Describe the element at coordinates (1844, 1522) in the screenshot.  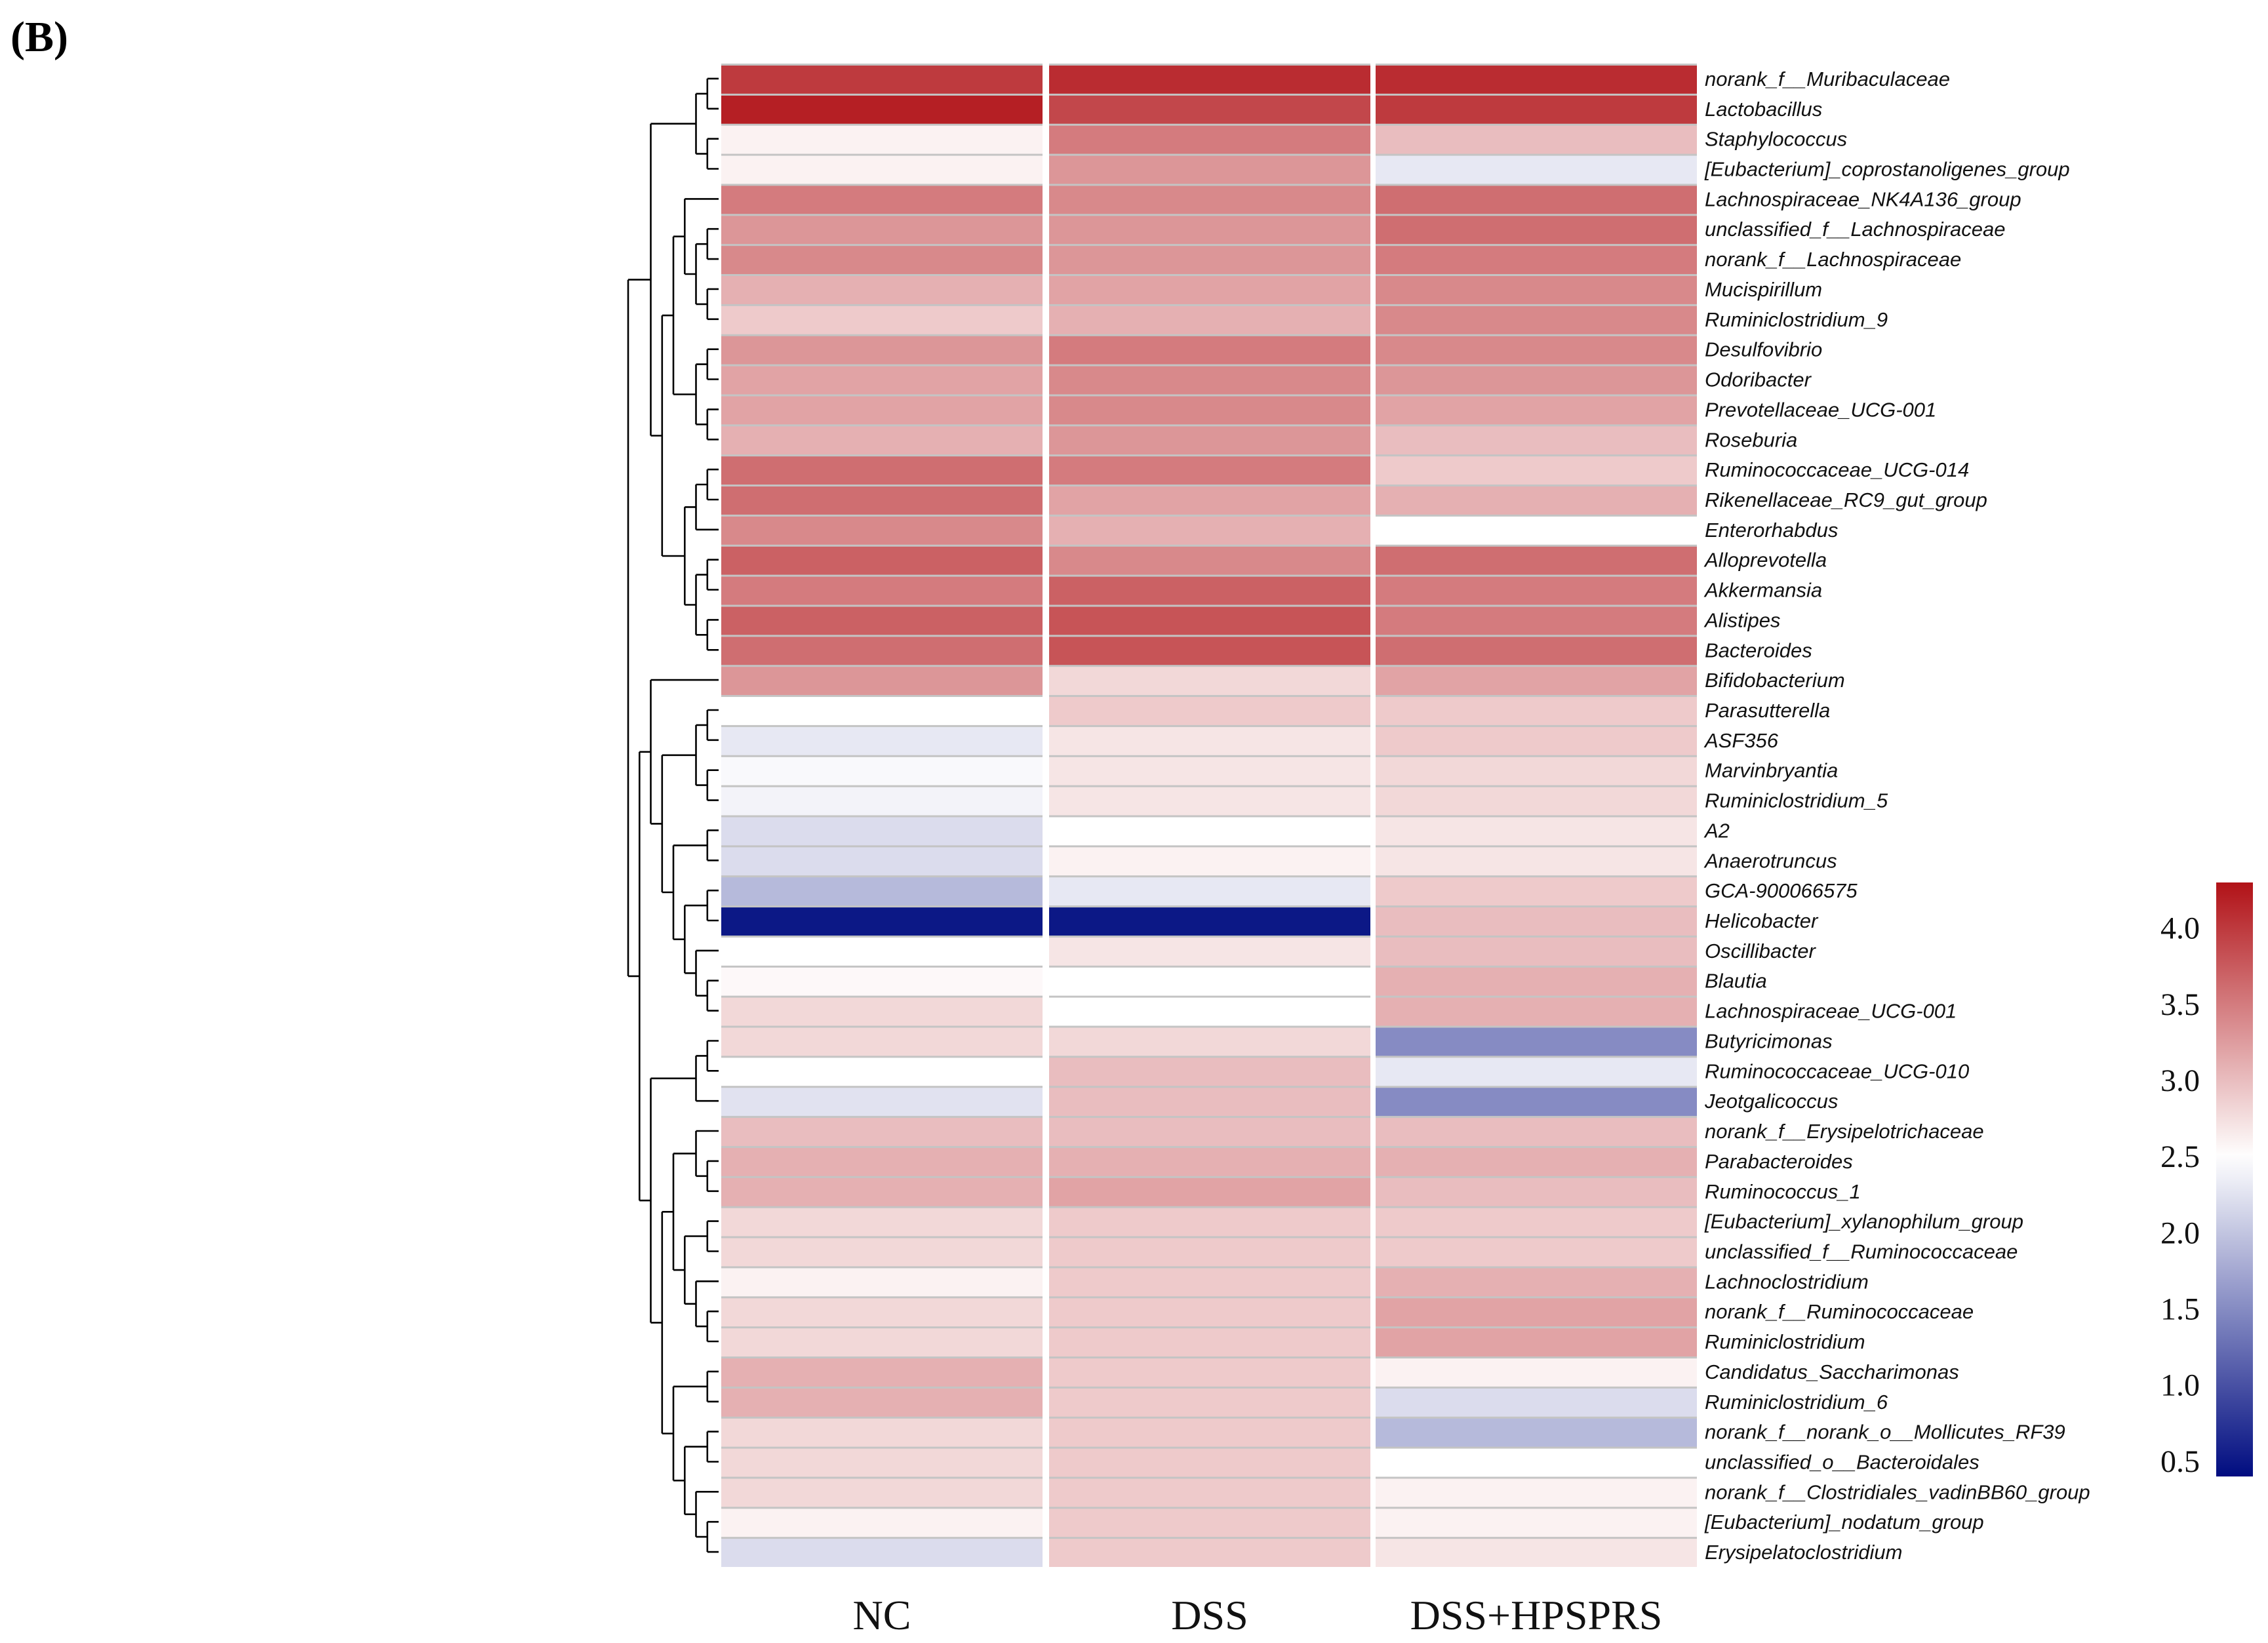
I see `row-label: [Eubacterium]_nodatum_group` at that location.